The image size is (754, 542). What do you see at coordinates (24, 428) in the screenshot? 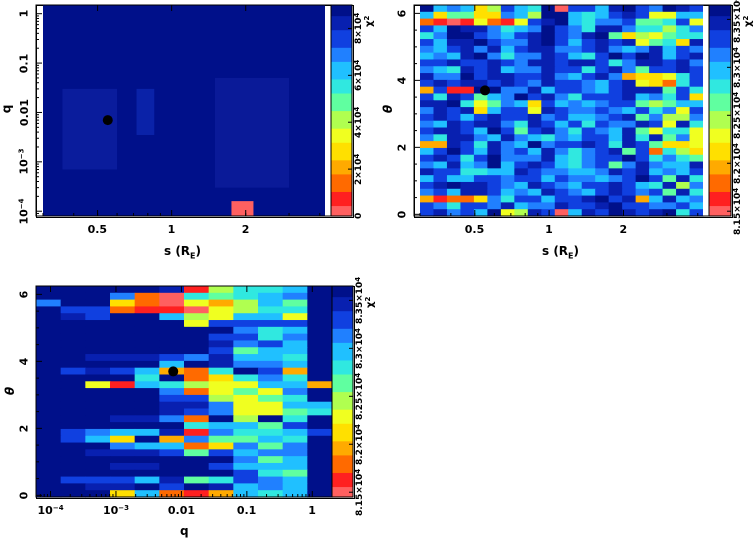
I see `y-tick-label: 2` at bounding box center [24, 428].